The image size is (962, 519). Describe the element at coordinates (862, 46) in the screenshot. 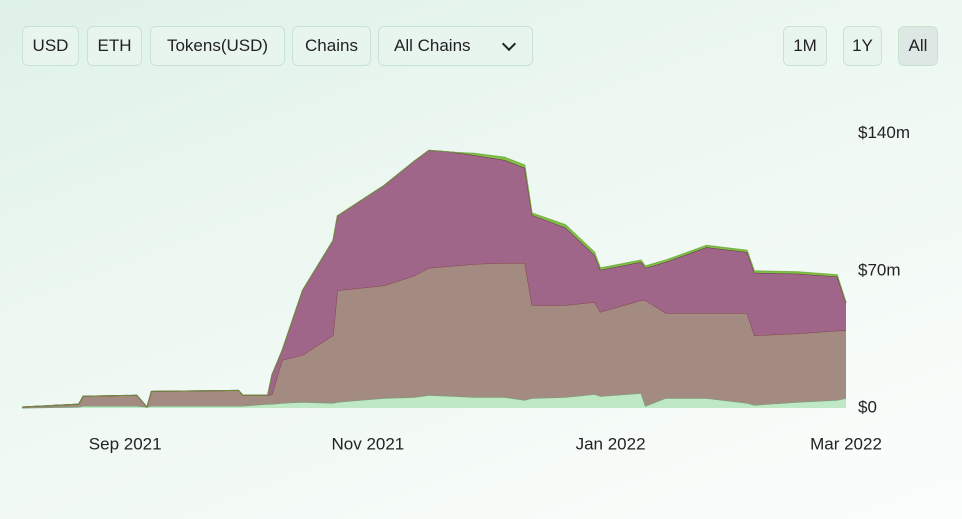

I see `button: 1Y` at that location.